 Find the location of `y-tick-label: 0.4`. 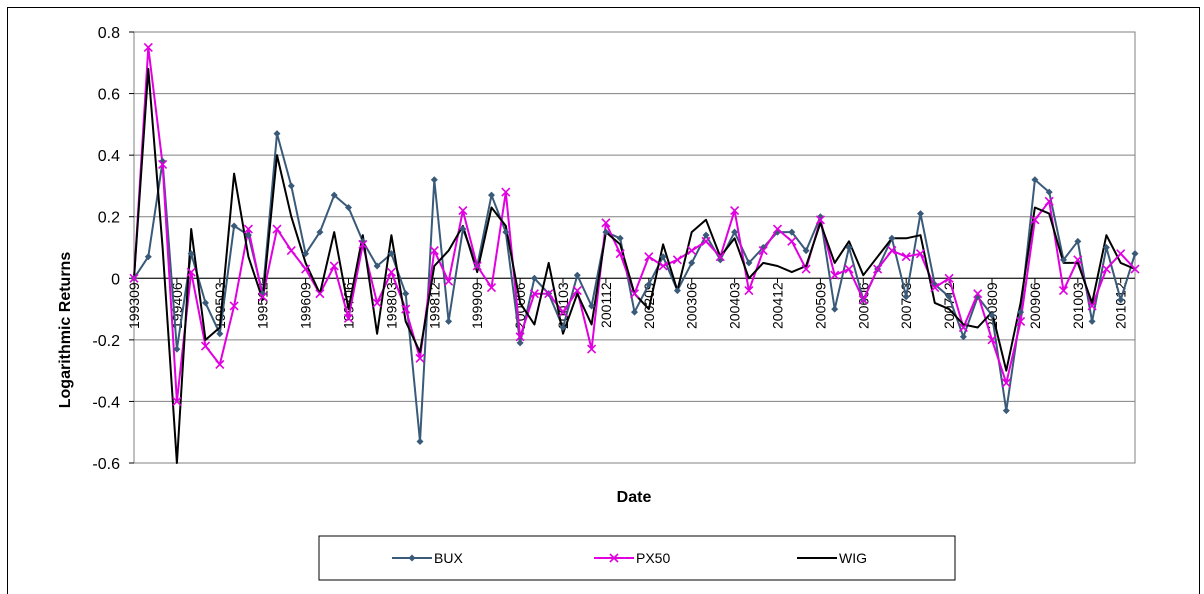

y-tick-label: 0.4 is located at coordinates (109, 156).